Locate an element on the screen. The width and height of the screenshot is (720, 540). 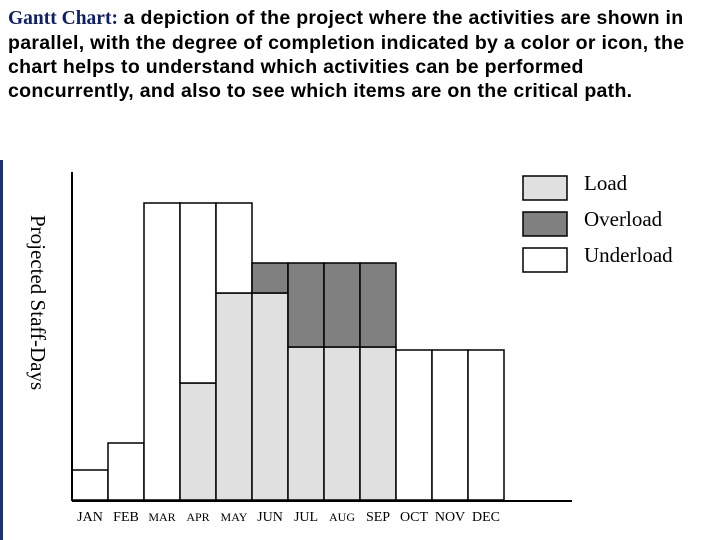
x-tick-label-aug: AUG is located at coordinates (342, 517).